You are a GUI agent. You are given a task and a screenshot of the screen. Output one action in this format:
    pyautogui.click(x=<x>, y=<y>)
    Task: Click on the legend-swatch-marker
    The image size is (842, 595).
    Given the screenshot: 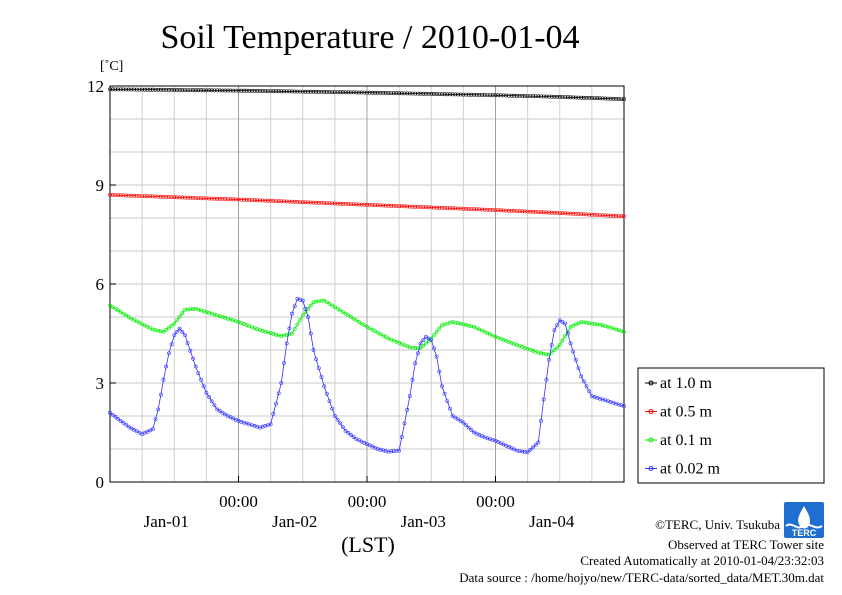 What is the action you would take?
    pyautogui.click(x=651, y=411)
    